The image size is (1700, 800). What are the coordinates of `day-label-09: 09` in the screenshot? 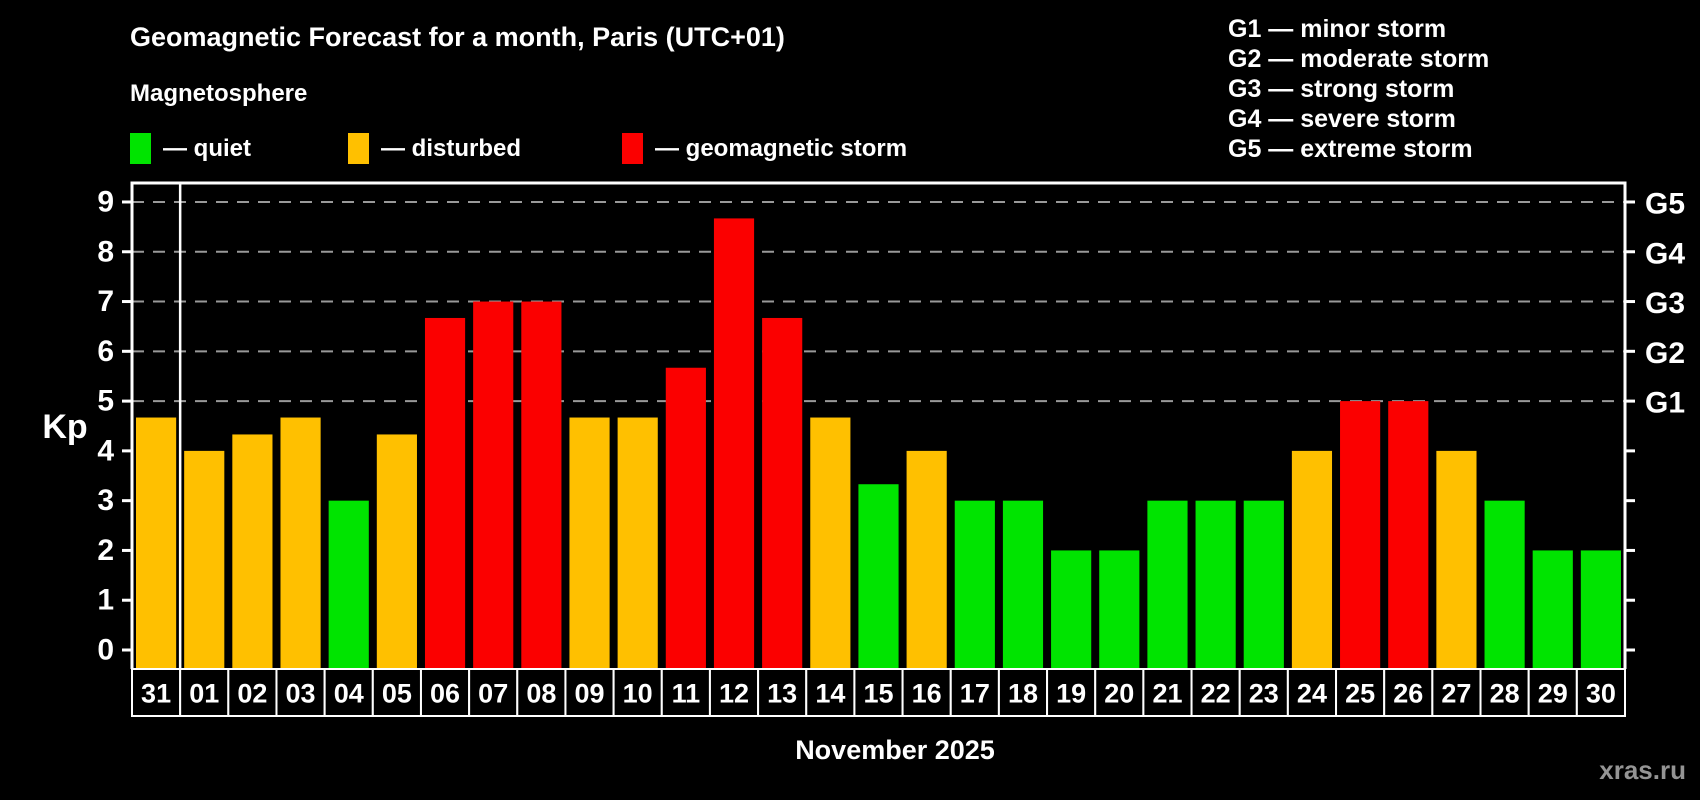 It's located at (590, 694).